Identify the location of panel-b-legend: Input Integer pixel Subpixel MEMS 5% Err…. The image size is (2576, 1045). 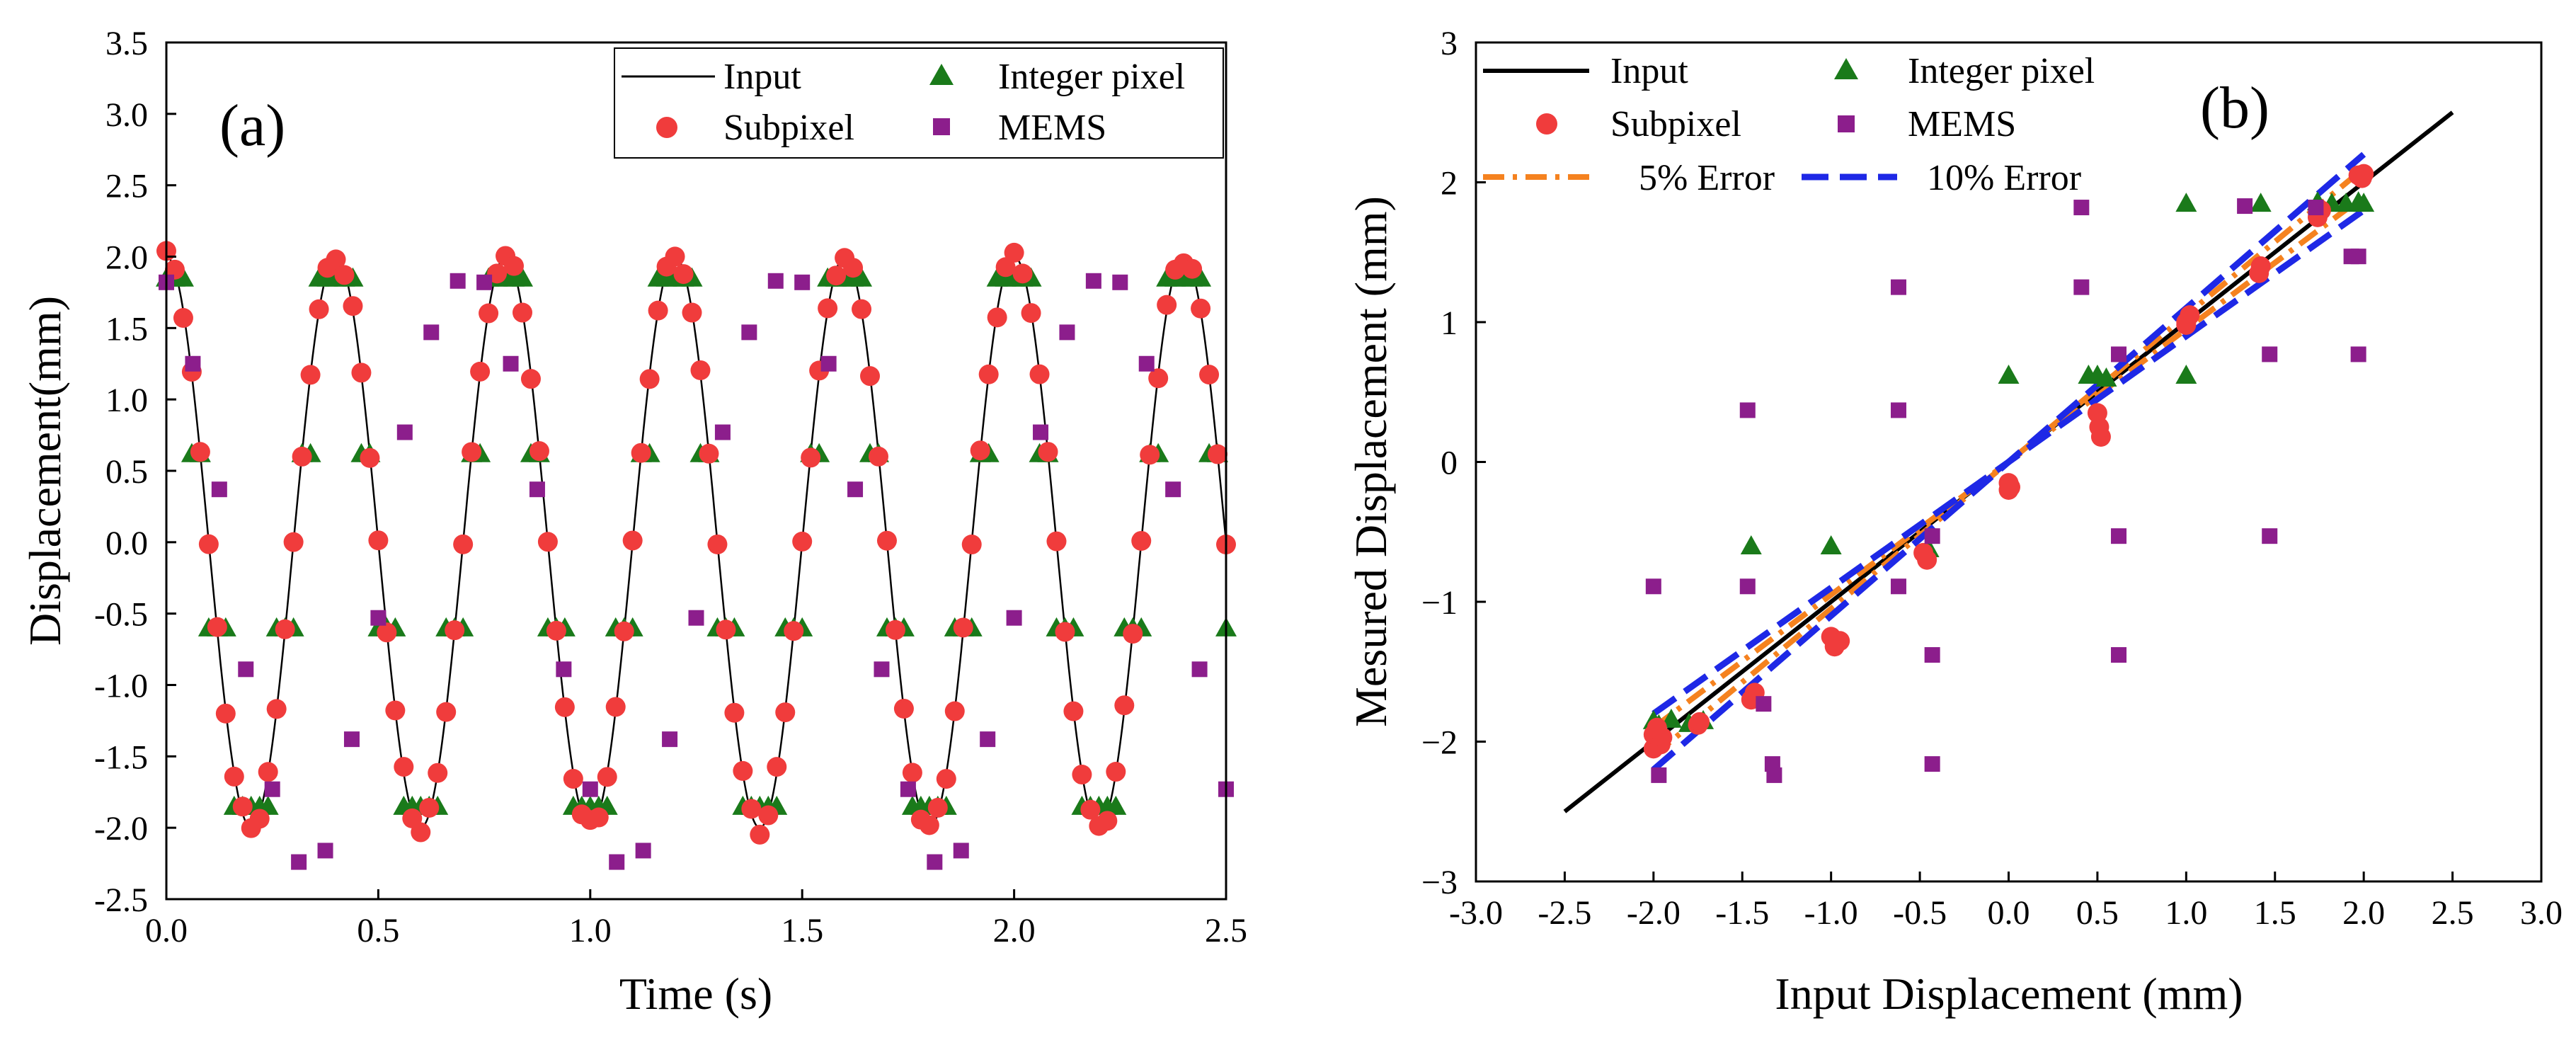
(1789, 125).